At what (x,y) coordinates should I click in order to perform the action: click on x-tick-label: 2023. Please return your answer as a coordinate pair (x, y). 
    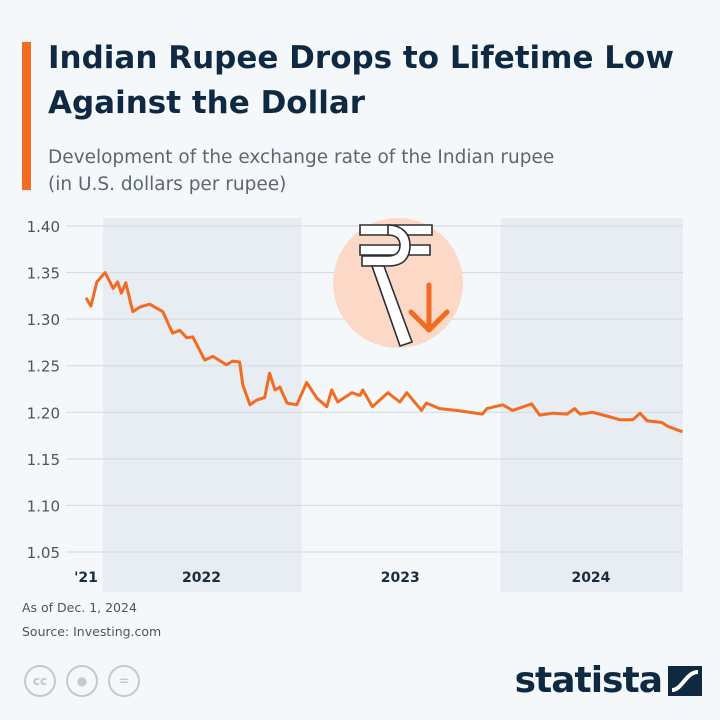
    Looking at the image, I should click on (400, 578).